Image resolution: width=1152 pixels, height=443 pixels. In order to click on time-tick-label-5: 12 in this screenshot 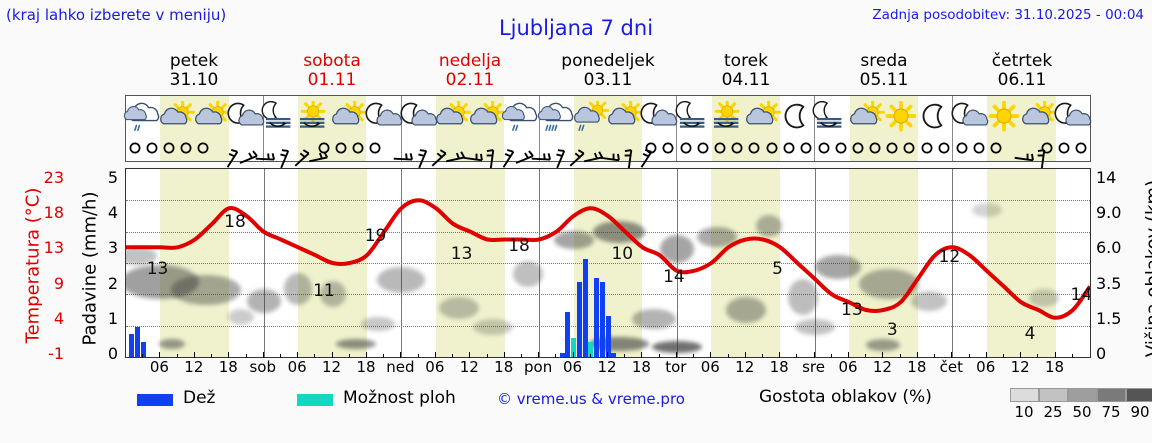, I will do `click(332, 367)`.